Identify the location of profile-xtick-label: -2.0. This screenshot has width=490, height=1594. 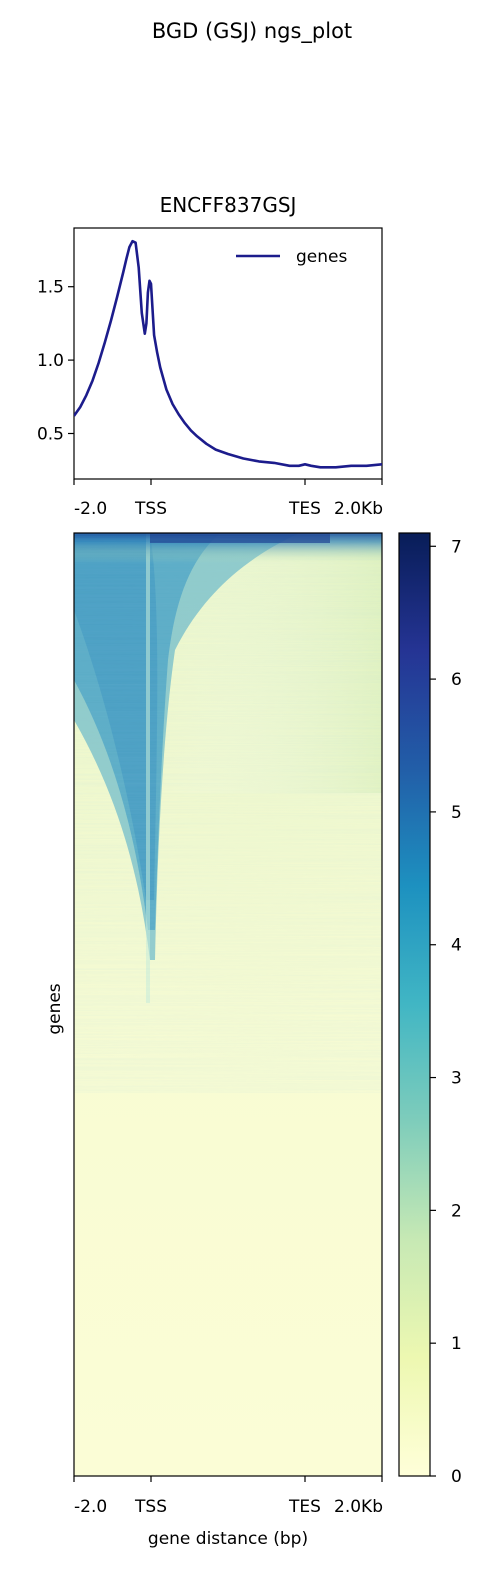
(90, 509).